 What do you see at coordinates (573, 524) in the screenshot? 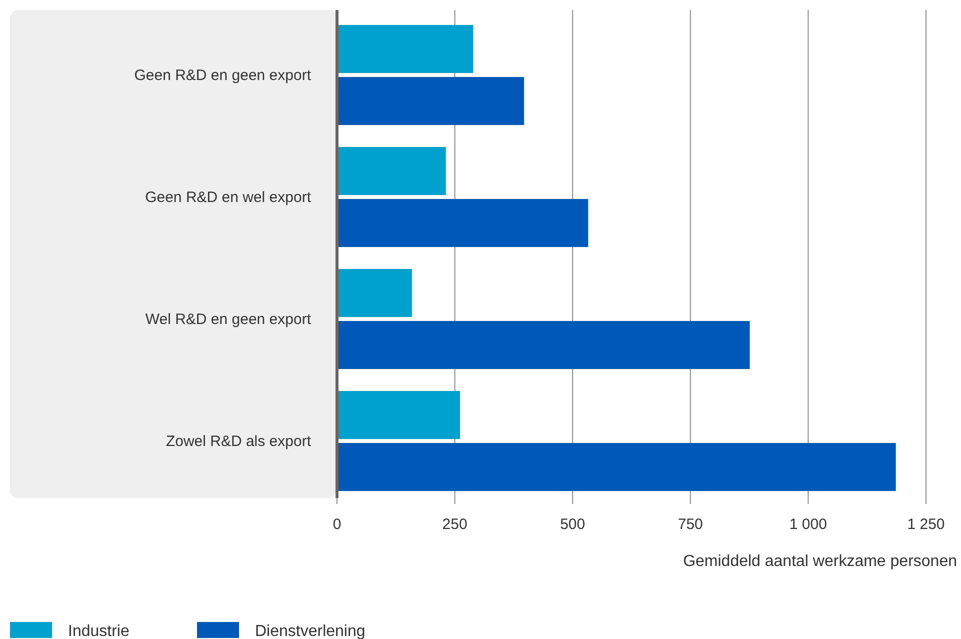
I see `x-tick-label: 500` at bounding box center [573, 524].